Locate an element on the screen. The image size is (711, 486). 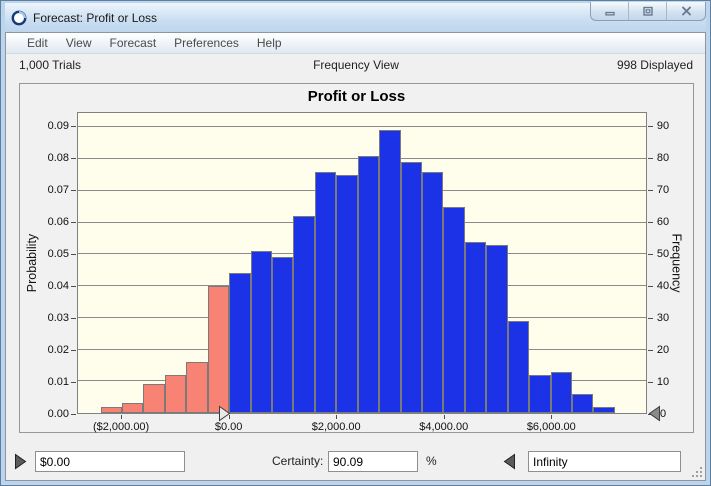
certainty-grabber-left-icon is located at coordinates (20, 461).